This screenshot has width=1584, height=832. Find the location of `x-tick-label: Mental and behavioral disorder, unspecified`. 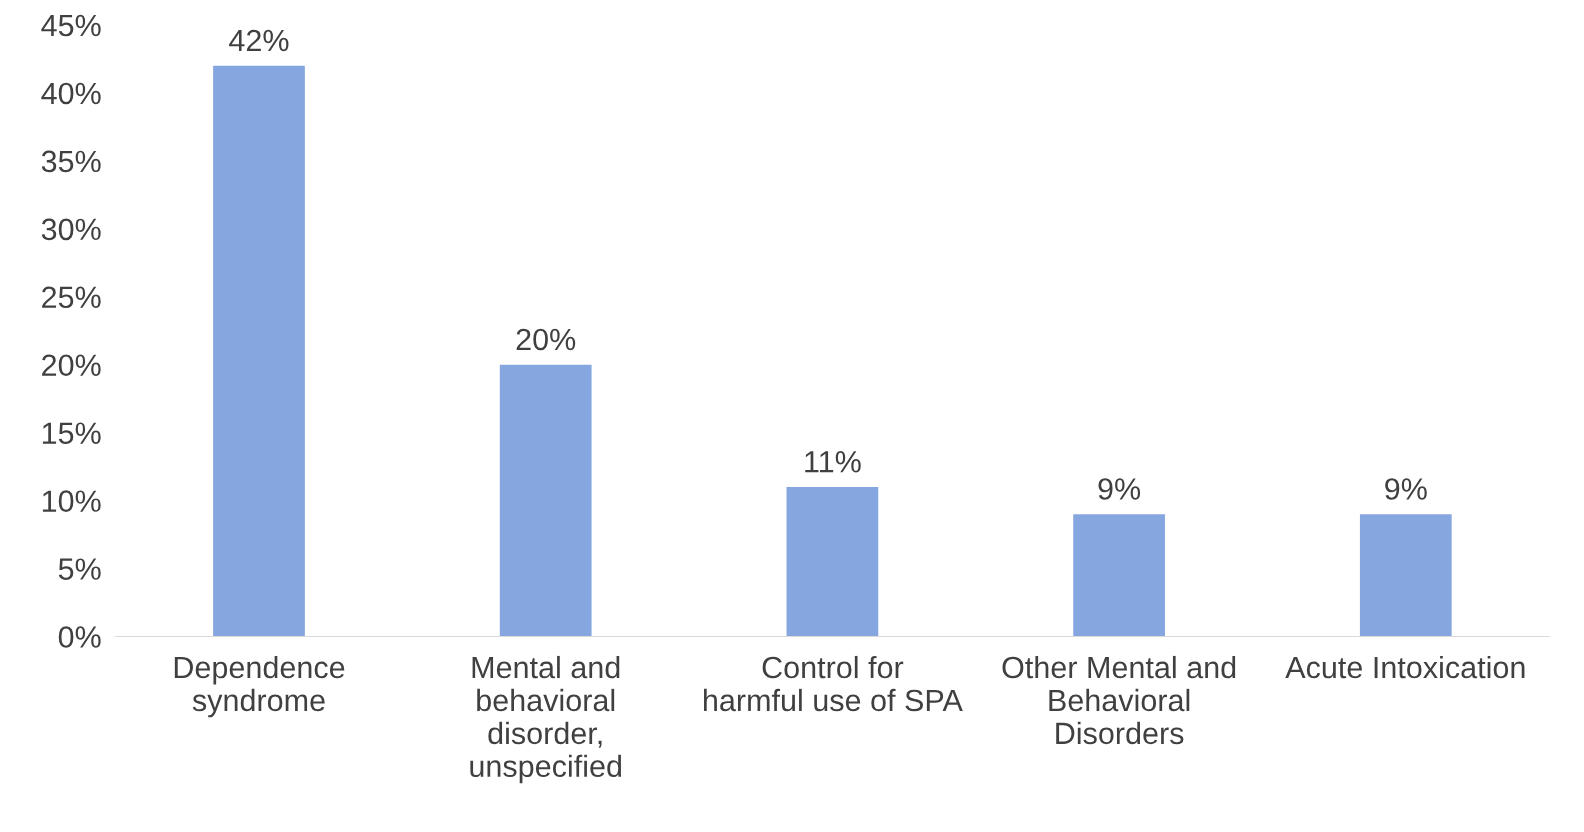

x-tick-label: Mental and behavioral disorder, unspecified is located at coordinates (546, 719).